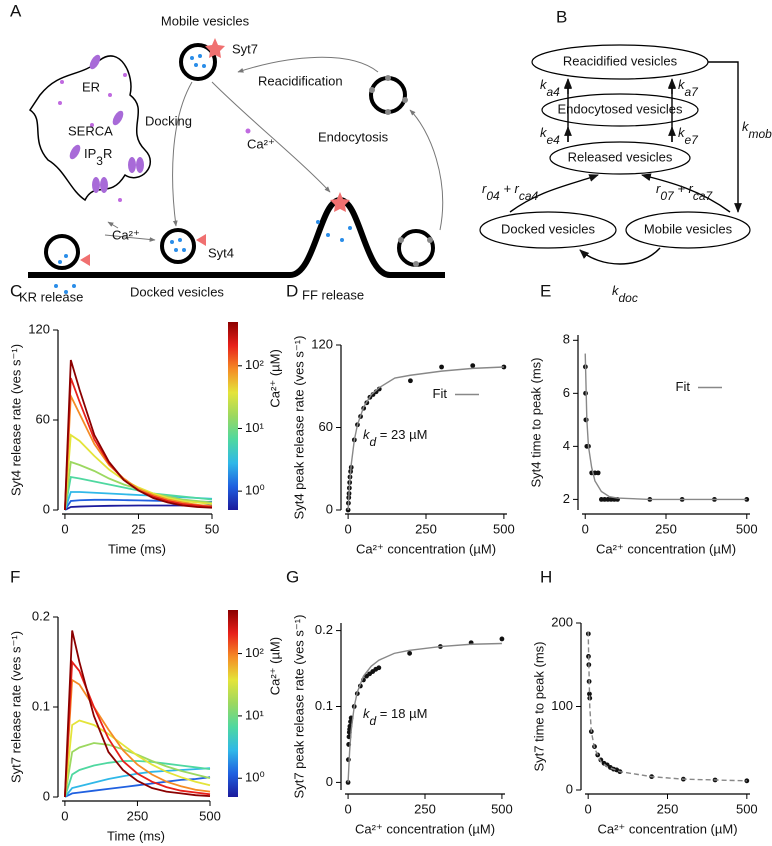  Describe the element at coordinates (274, 666) in the screenshot. I see `colorbar-label: Ca²⁺ (µM)` at that location.